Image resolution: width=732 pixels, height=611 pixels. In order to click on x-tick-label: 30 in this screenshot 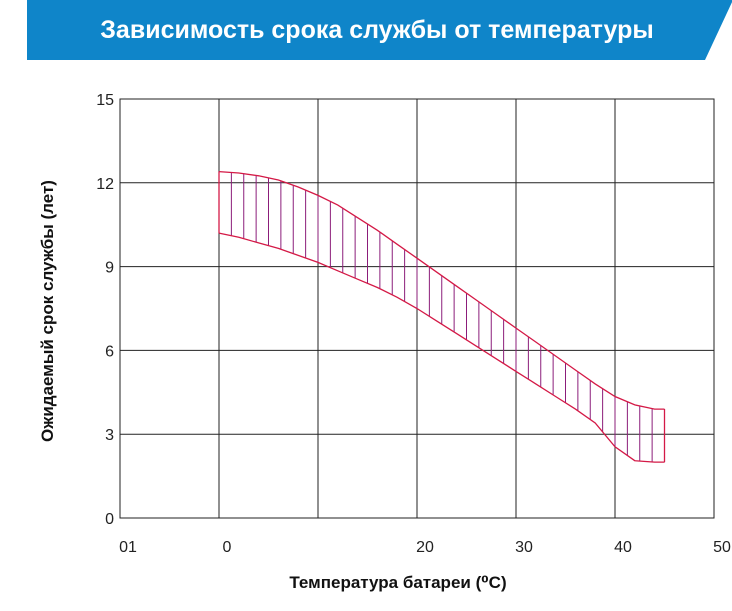, I will do `click(524, 547)`.